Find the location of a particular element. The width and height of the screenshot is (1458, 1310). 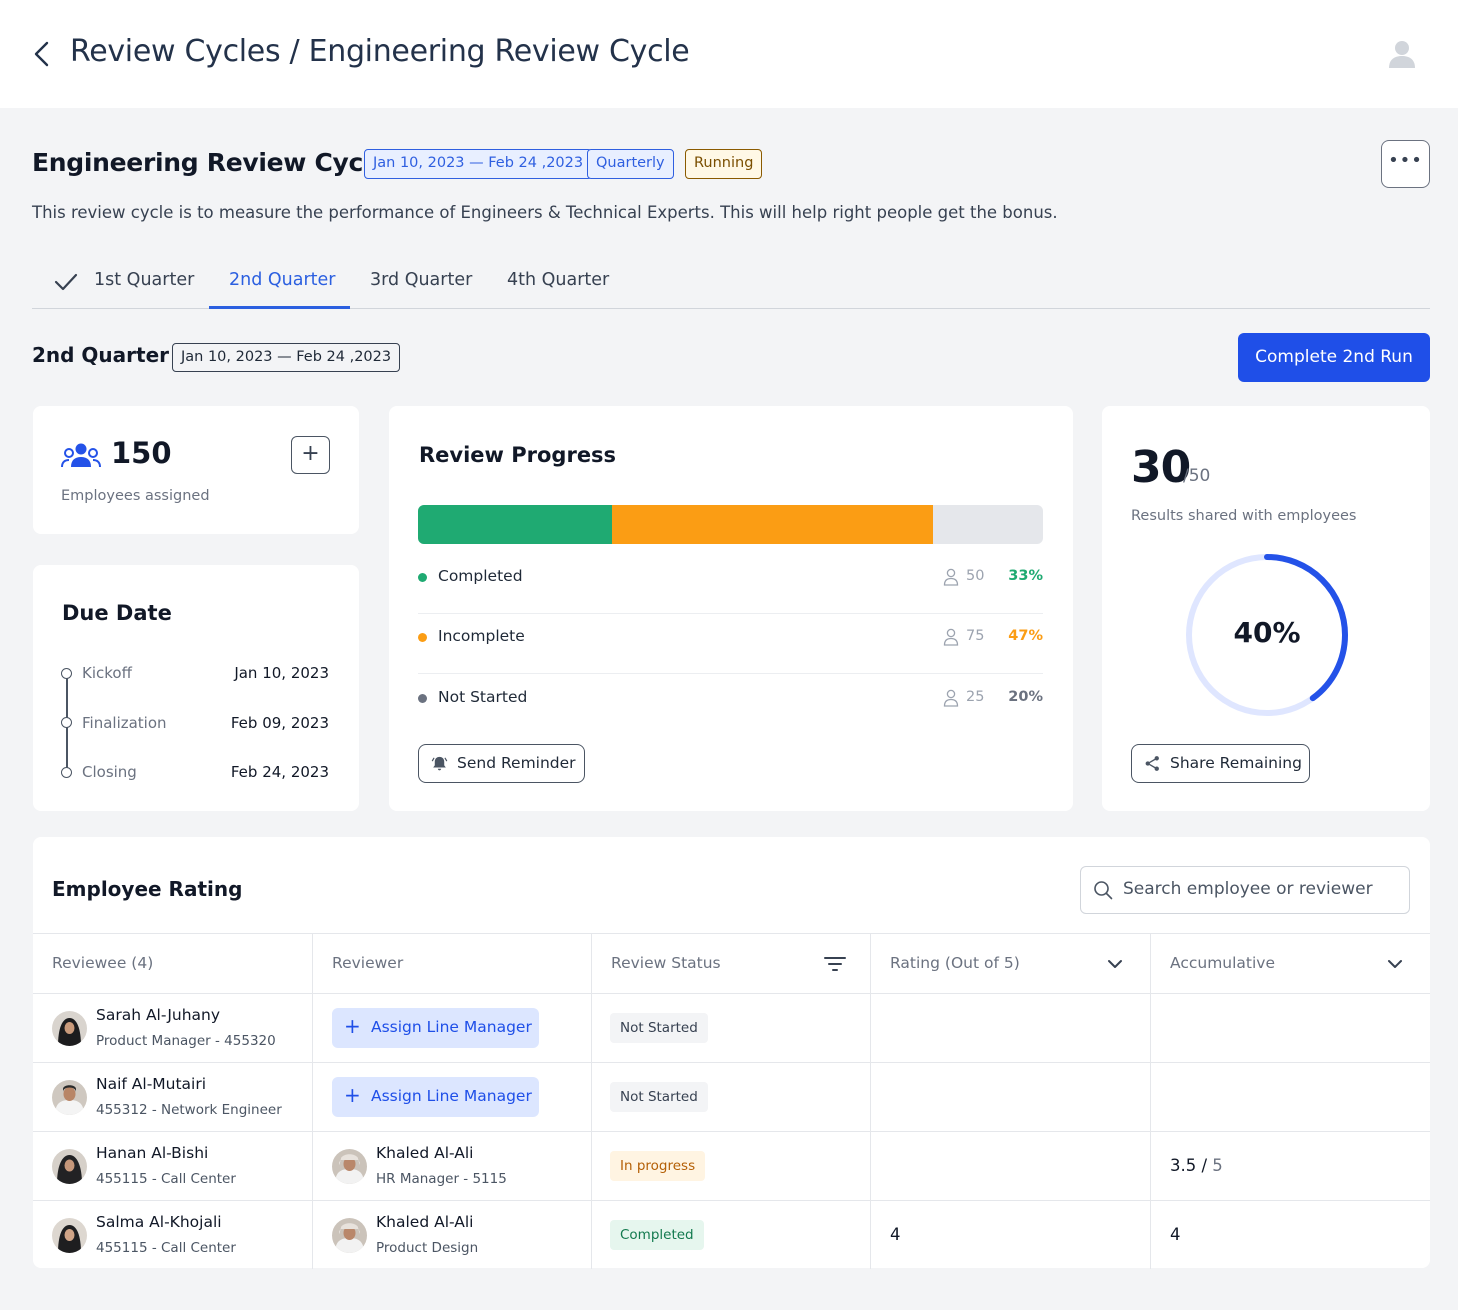

filter-icon is located at coordinates (835, 964).